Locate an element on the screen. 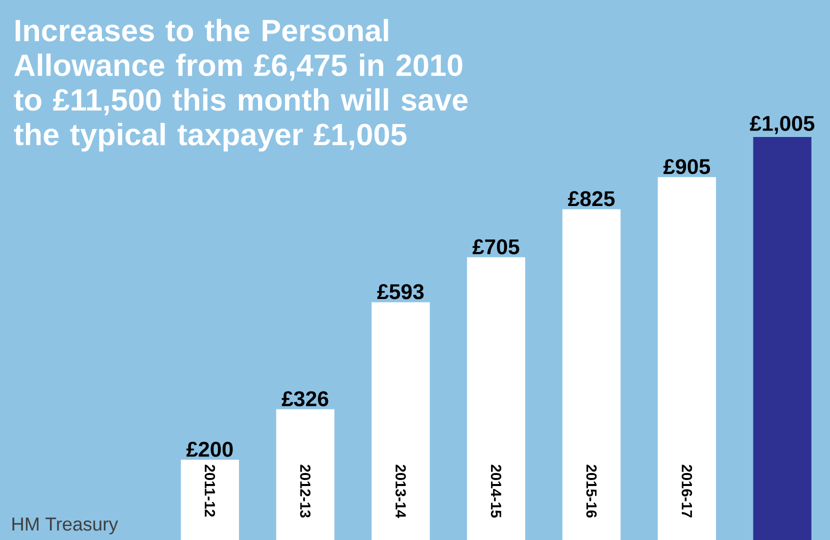 Image resolution: width=830 pixels, height=540 pixels. data-label: £593 is located at coordinates (400, 292).